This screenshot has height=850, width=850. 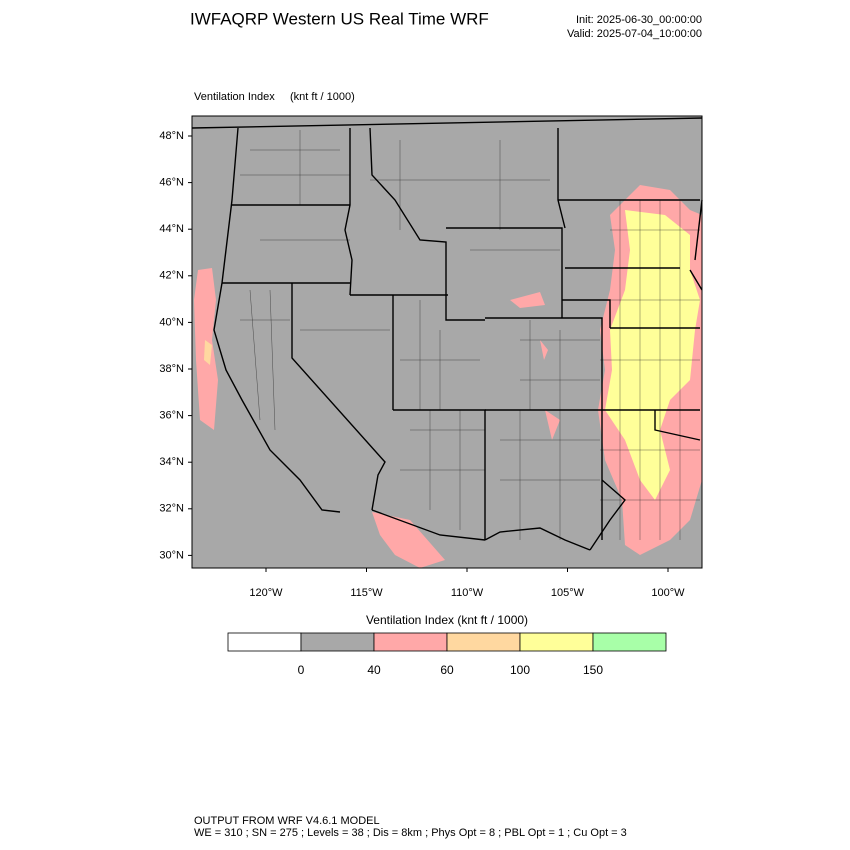 What do you see at coordinates (374, 670) in the screenshot?
I see `colorbar-label: 40` at bounding box center [374, 670].